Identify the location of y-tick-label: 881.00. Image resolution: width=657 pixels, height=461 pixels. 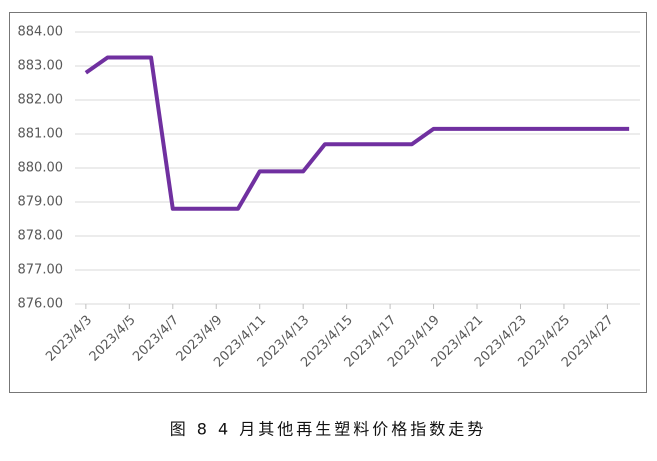
(41, 134).